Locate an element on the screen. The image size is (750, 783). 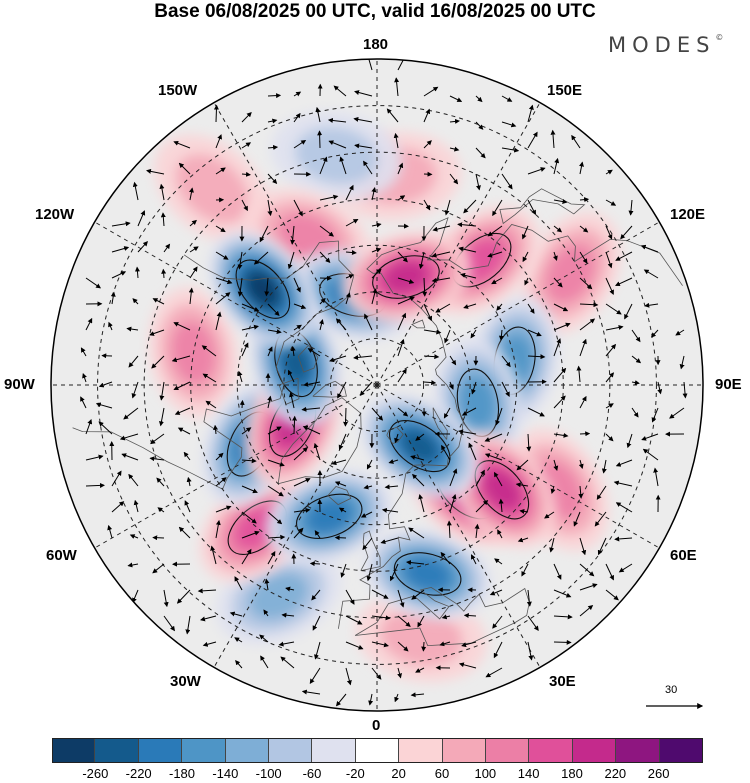
positive-anomaly is located at coordinates (212, 188).